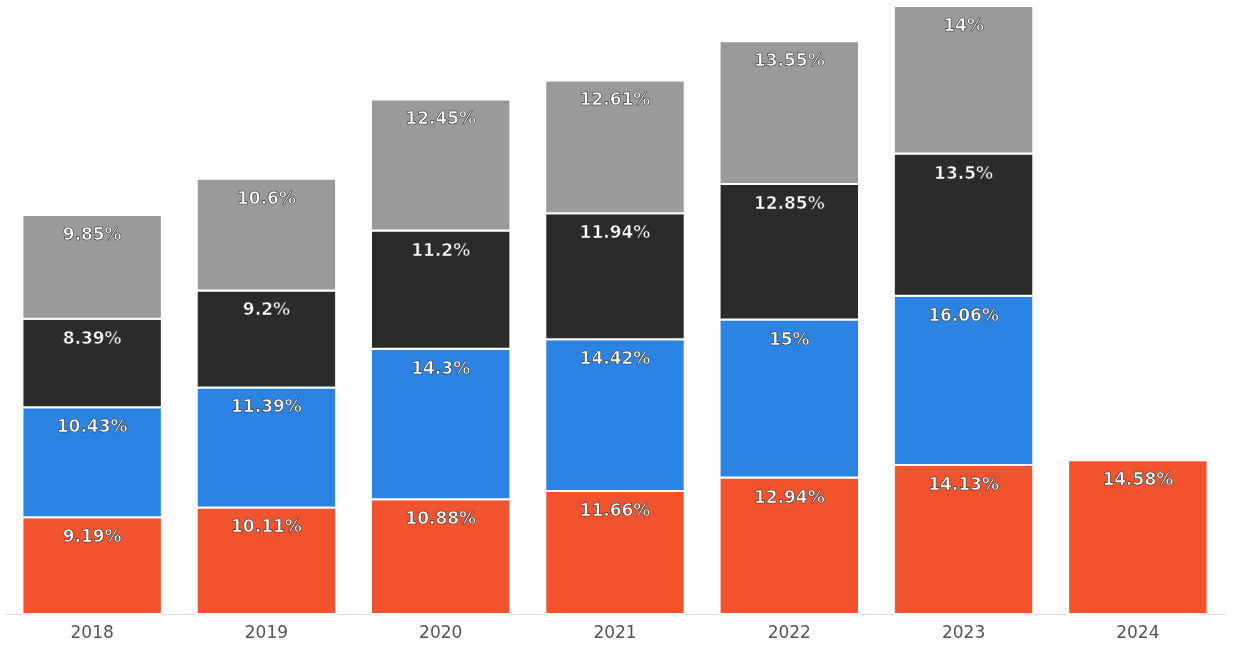 This screenshot has width=1238, height=655. What do you see at coordinates (615, 510) in the screenshot?
I see `data-label: 11.66%` at bounding box center [615, 510].